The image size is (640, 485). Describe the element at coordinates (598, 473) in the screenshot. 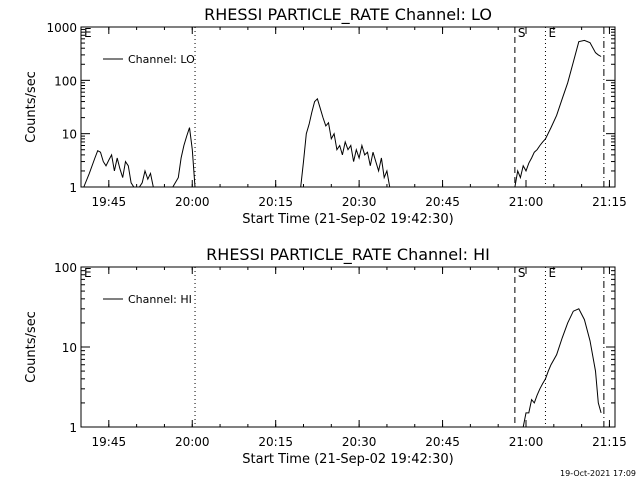

I see `timestamp-label: 19-Oct-2021 17:09` at that location.